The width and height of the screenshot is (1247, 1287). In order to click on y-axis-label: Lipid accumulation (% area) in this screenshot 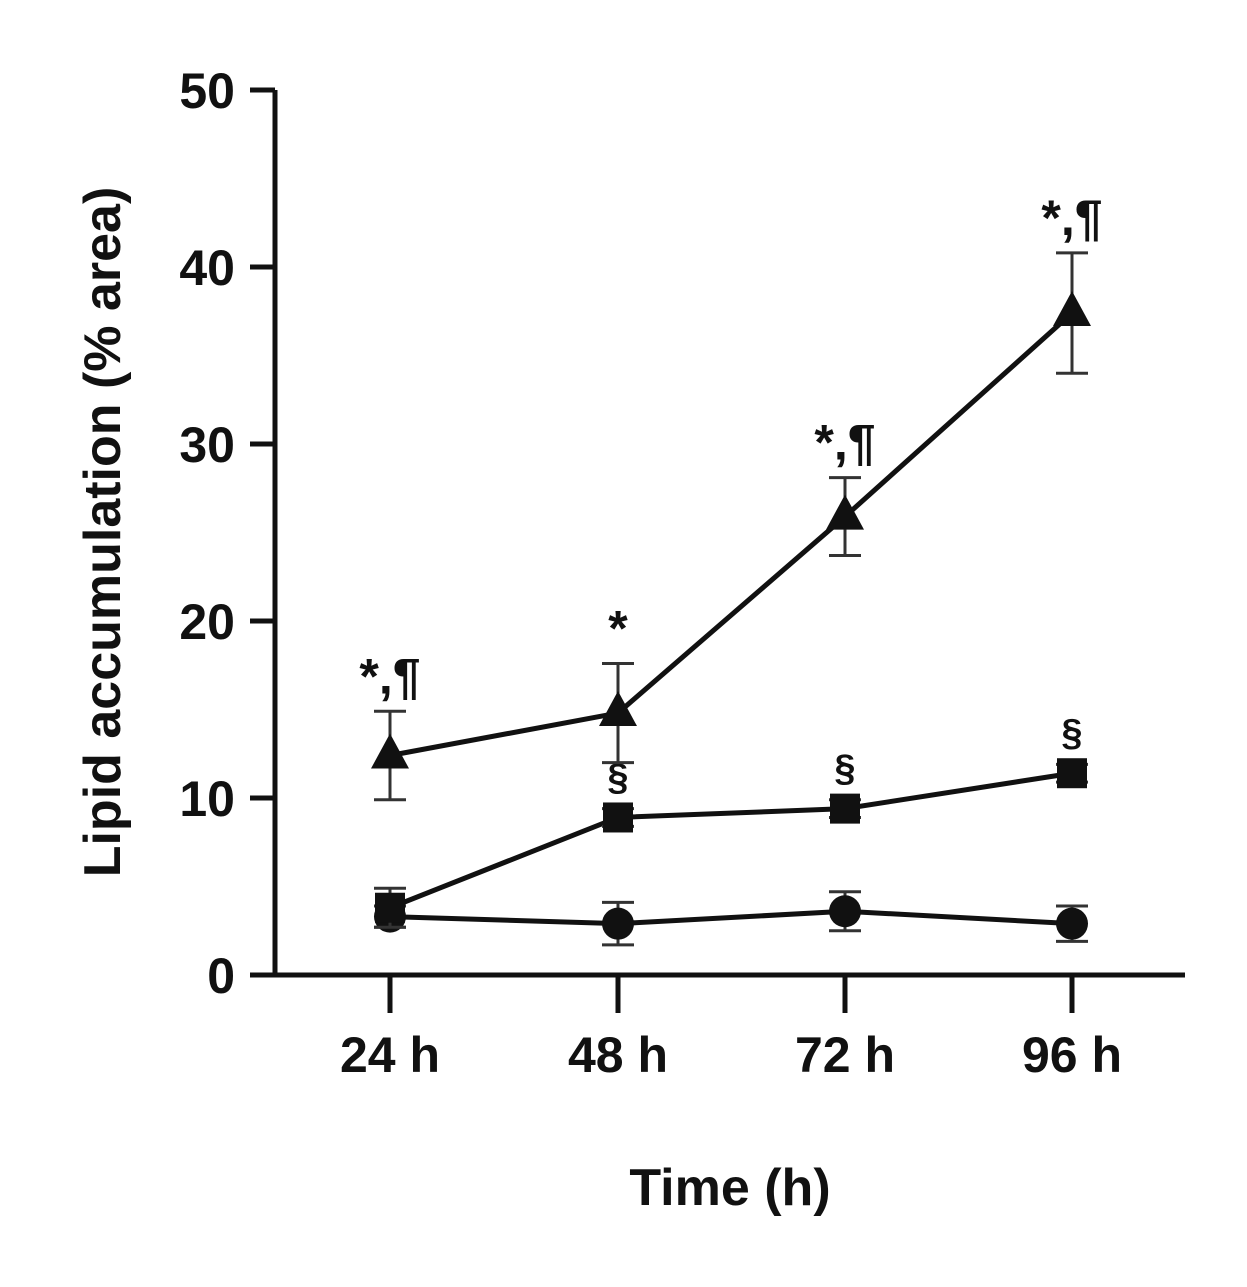, I will do `click(103, 532)`.